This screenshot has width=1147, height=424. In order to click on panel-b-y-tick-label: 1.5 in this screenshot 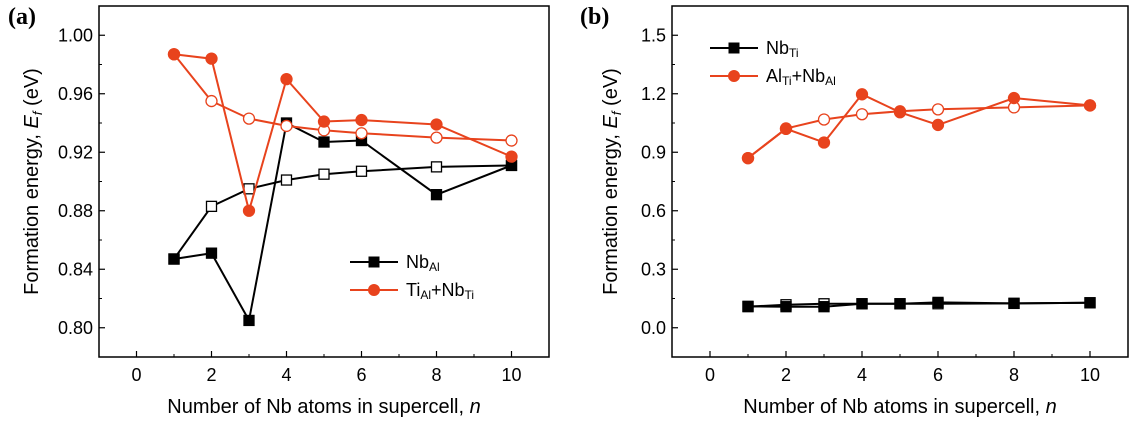, I will do `click(653, 35)`.